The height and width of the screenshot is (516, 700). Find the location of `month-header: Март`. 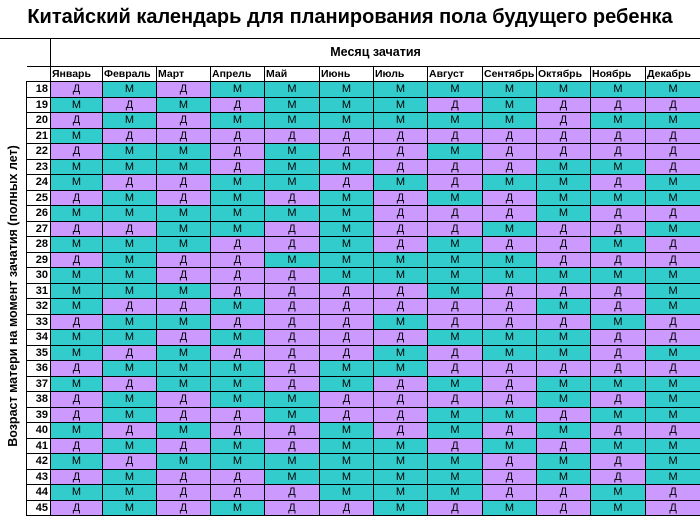

month-header: Март is located at coordinates (184, 74).